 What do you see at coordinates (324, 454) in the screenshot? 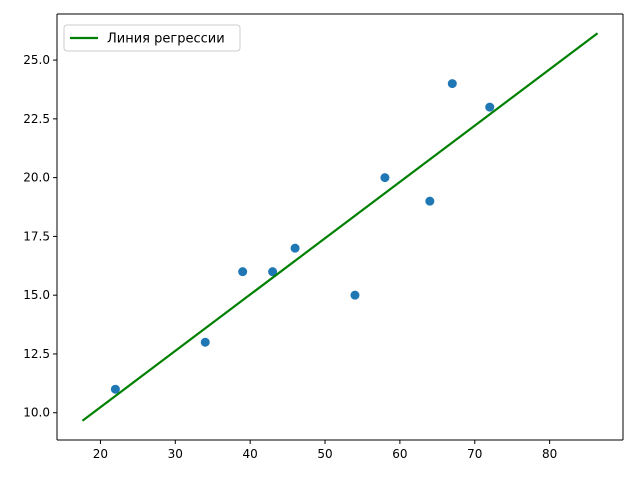
I see `x-tick-label: 50` at bounding box center [324, 454].